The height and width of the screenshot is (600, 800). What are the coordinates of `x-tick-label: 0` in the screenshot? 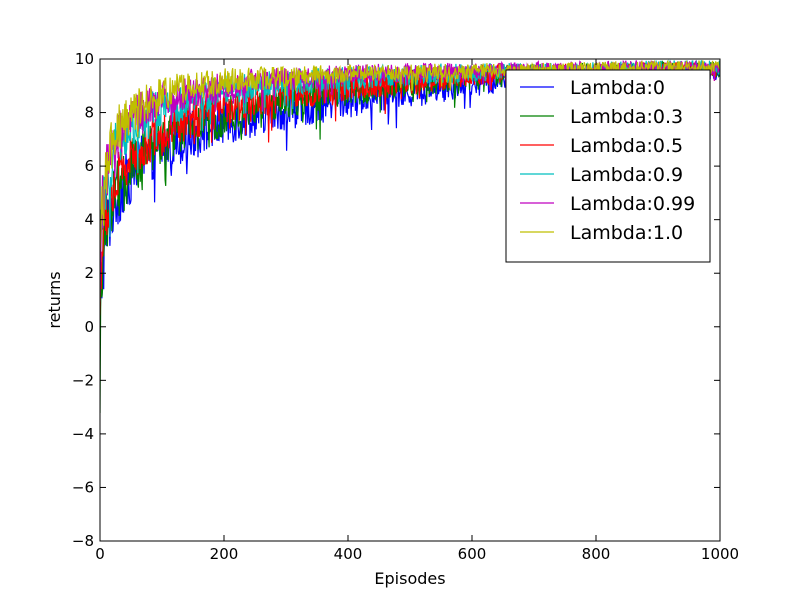 It's located at (100, 554).